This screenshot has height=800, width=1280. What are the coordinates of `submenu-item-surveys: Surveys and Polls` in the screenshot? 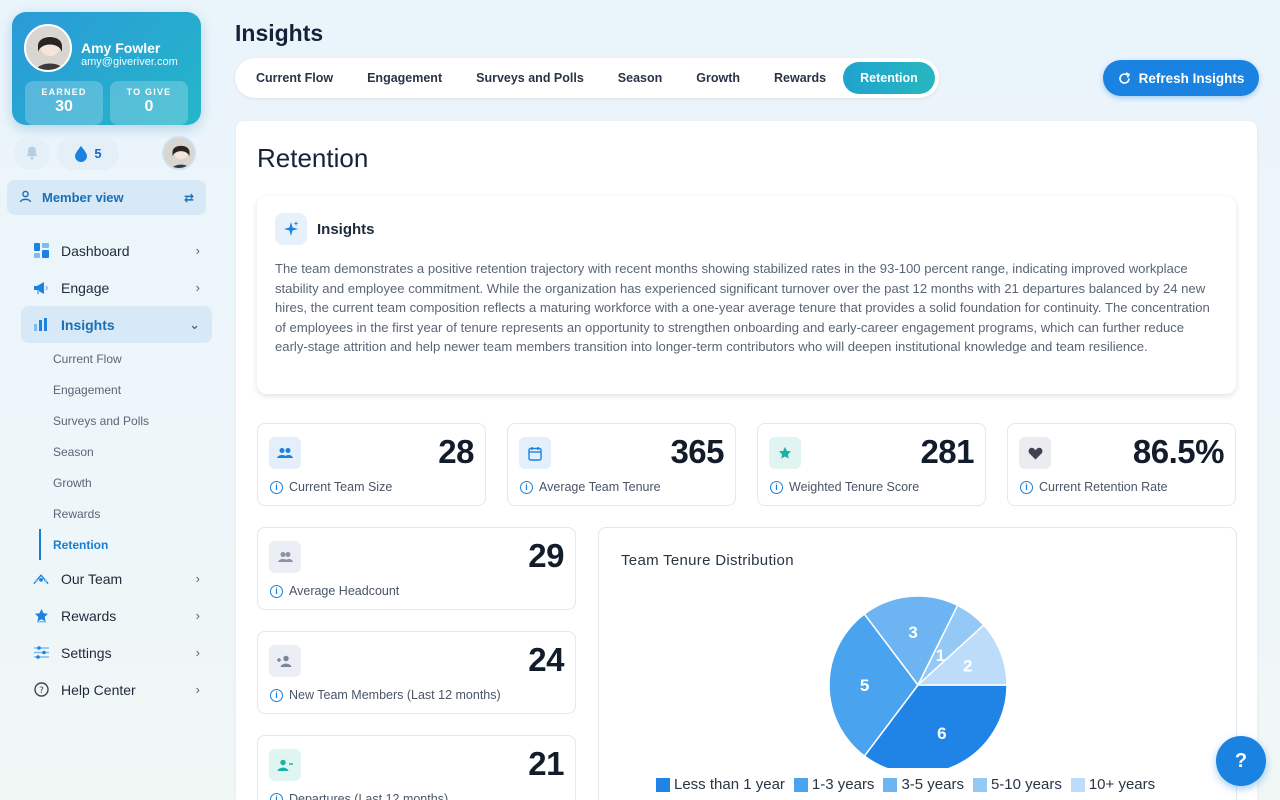 It's located at (101, 420).